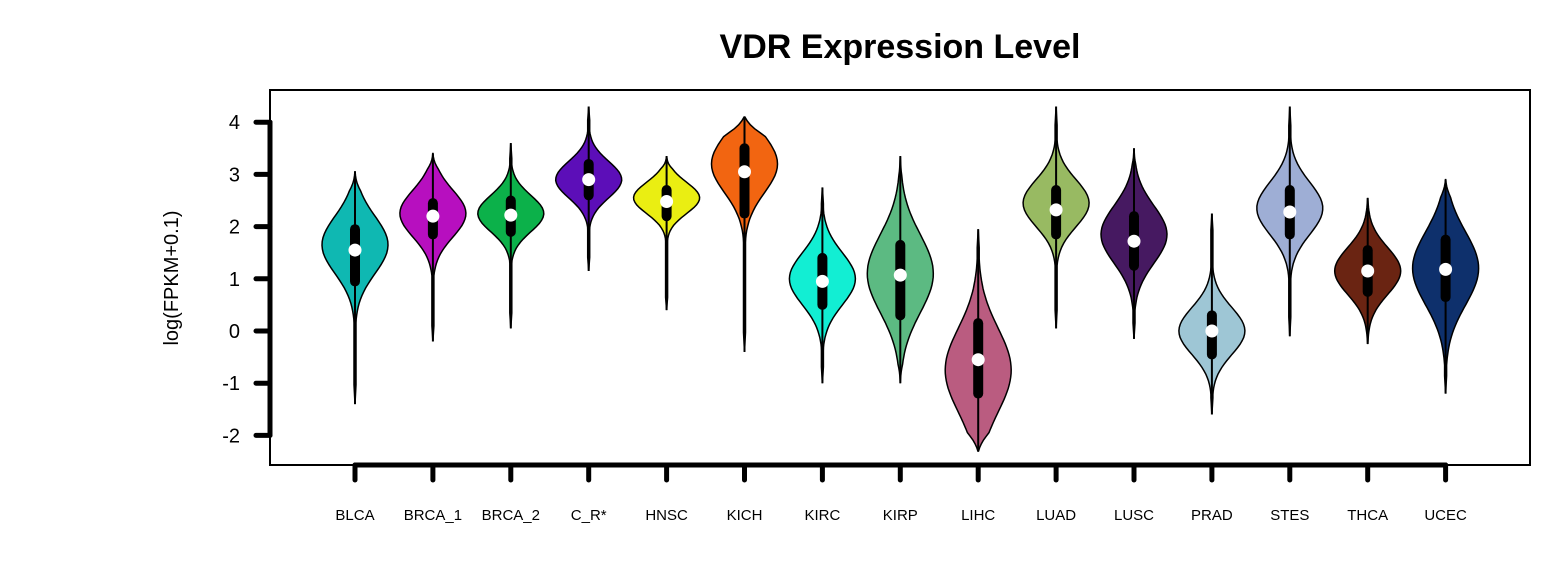 The width and height of the screenshot is (1560, 586). Describe the element at coordinates (172, 277) in the screenshot. I see `y-axis-label: log(FPKM+0.1)` at that location.